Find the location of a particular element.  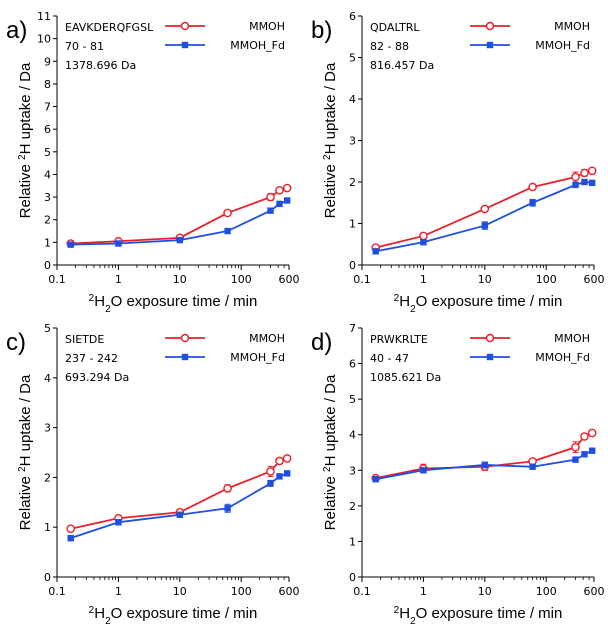

peptide-sequence: PRWKRLTE is located at coordinates (399, 339).